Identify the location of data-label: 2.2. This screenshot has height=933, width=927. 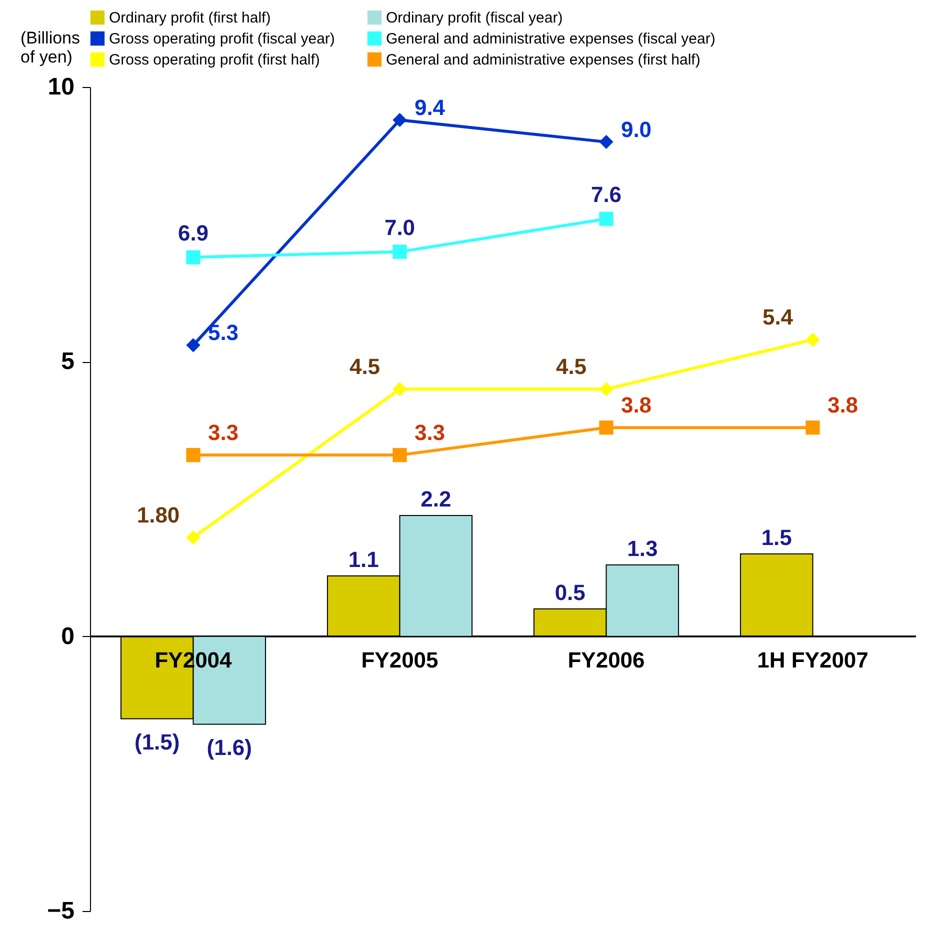
(436, 499).